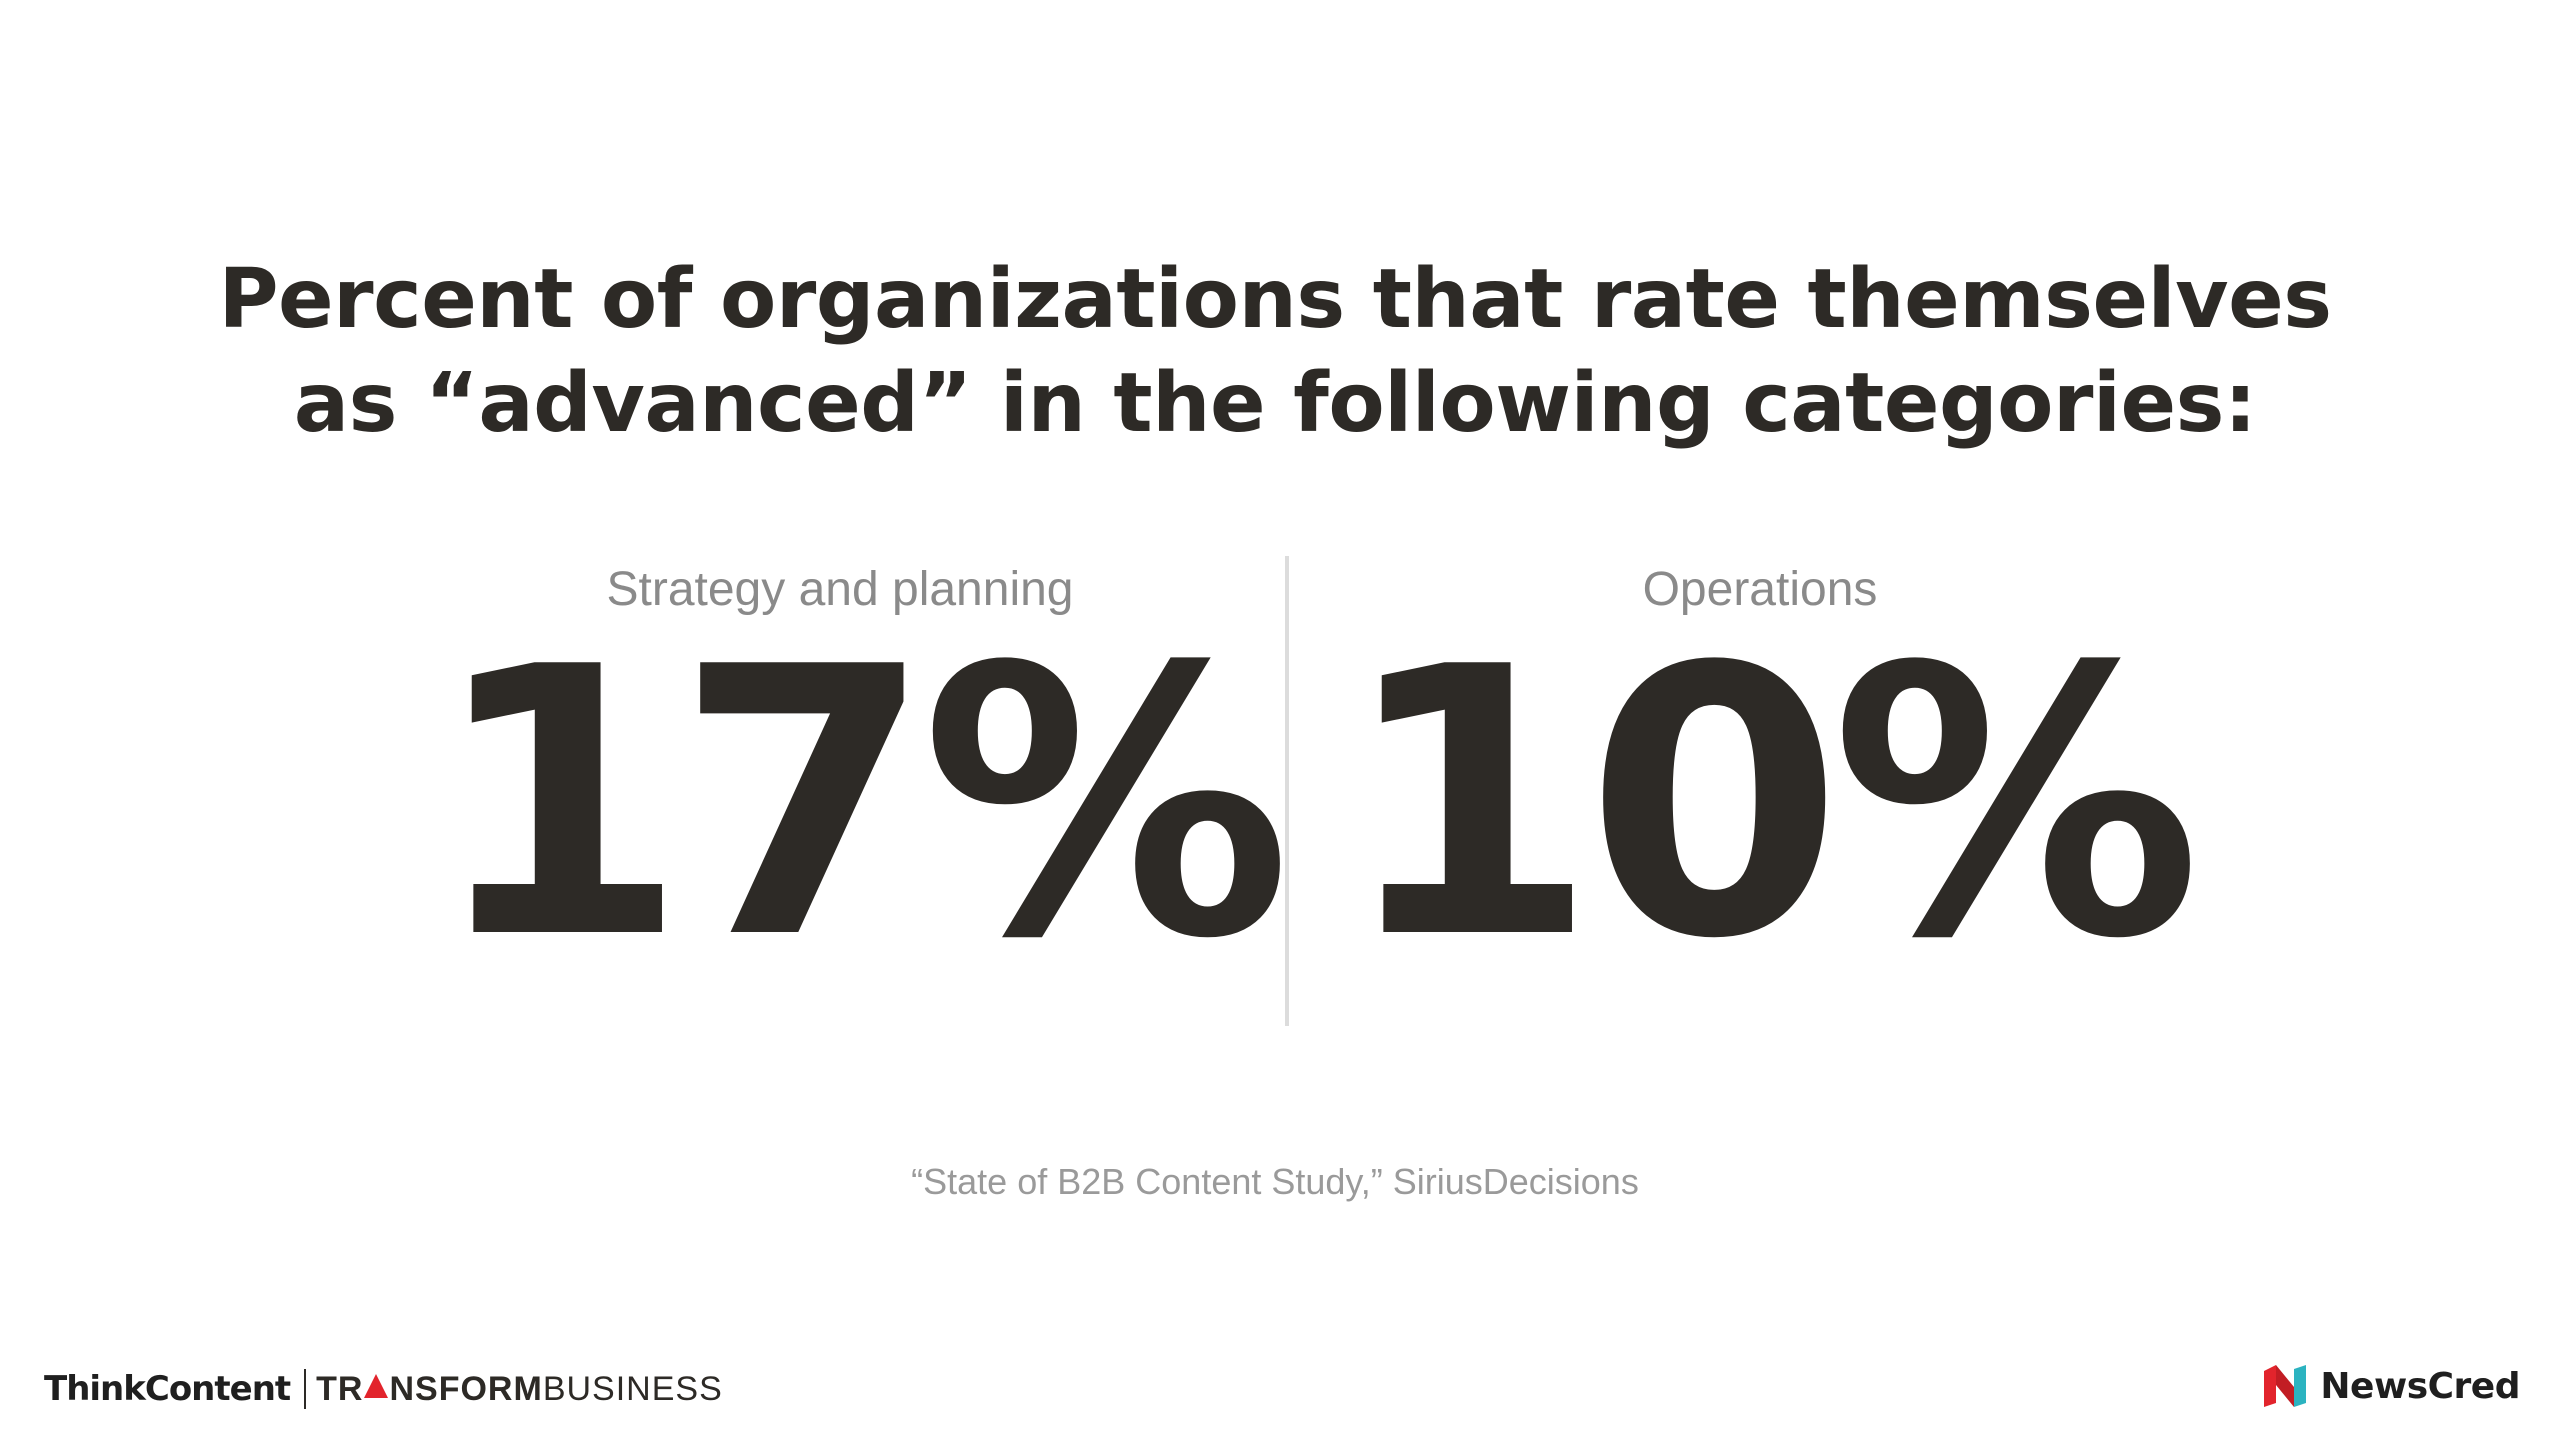  What do you see at coordinates (305, 1389) in the screenshot?
I see `logo-separator` at bounding box center [305, 1389].